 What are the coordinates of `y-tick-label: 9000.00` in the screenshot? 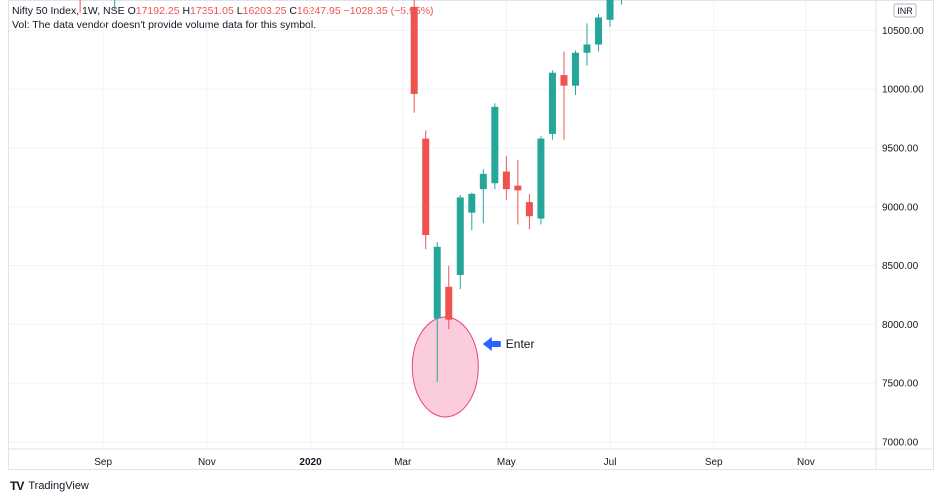 It's located at (900, 207).